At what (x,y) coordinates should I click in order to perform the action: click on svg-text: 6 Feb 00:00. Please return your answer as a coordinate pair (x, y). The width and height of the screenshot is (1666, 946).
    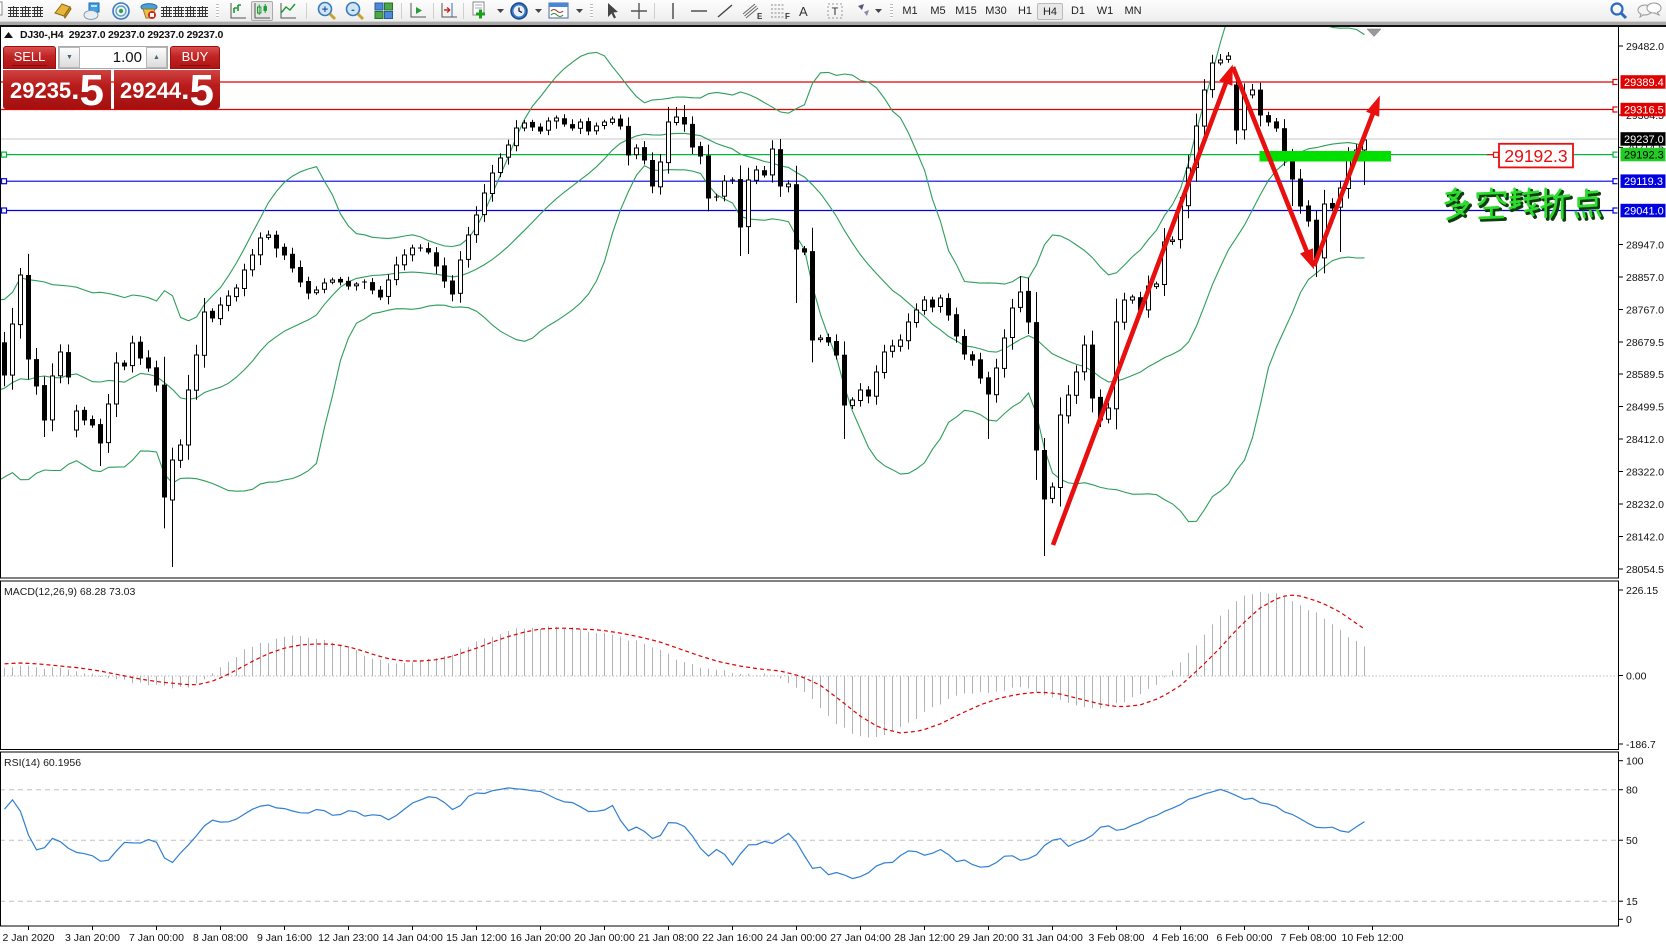
    Looking at the image, I should click on (1244, 938).